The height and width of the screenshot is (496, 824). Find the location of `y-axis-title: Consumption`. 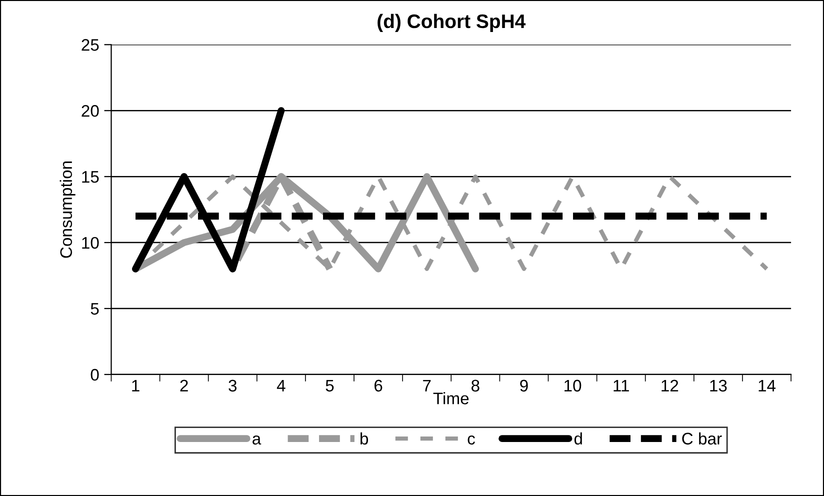

y-axis-title: Consumption is located at coordinates (68, 210).